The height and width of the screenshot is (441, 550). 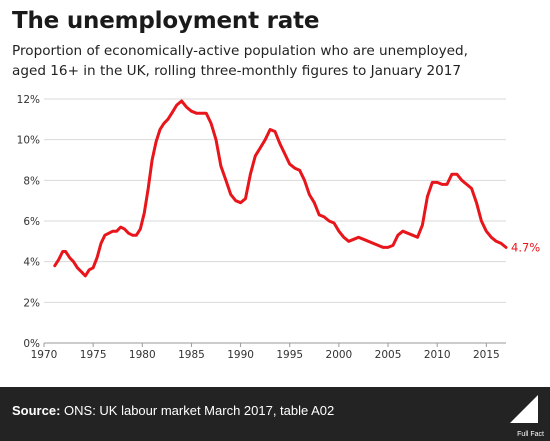 What do you see at coordinates (486, 355) in the screenshot?
I see `x-tick-label: 2015` at bounding box center [486, 355].